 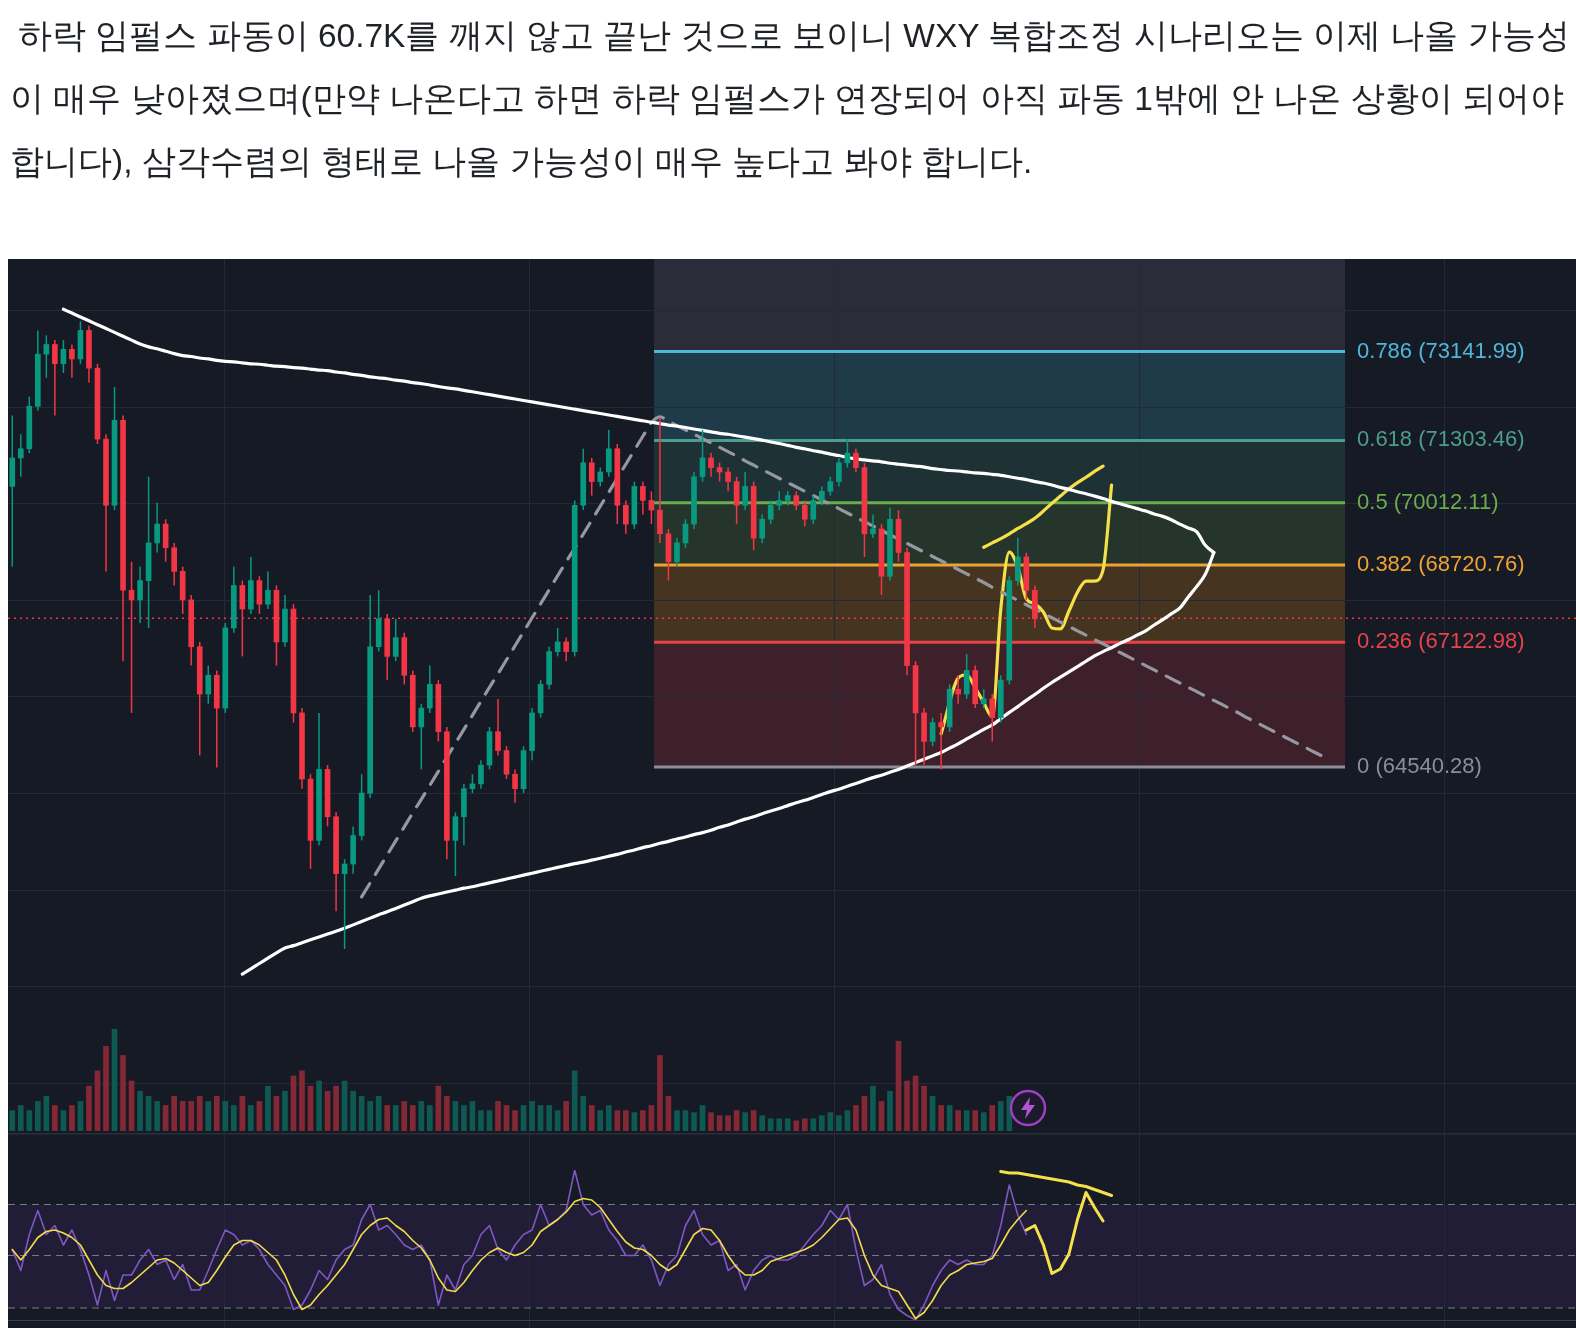 What do you see at coordinates (1441, 350) in the screenshot?
I see `ref-line-label: 0.786 (73141.99)` at bounding box center [1441, 350].